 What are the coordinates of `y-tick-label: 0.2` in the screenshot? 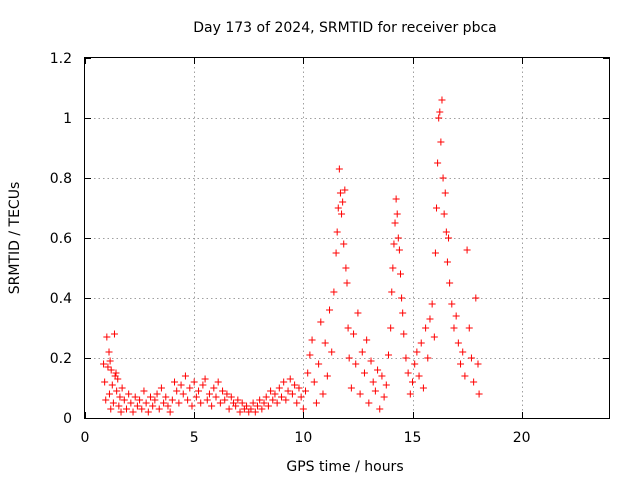 It's located at (61, 359).